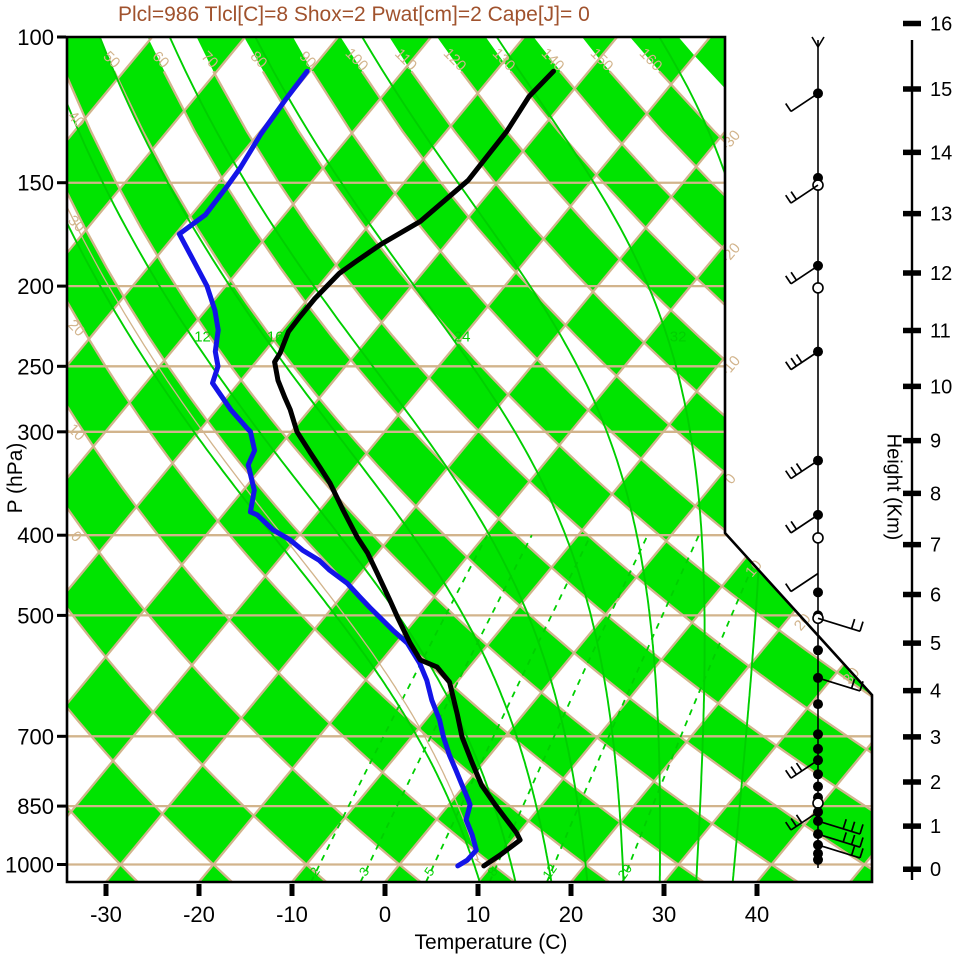 The width and height of the screenshot is (961, 957). What do you see at coordinates (478, 914) in the screenshot?
I see `temperature-tick-label: 10` at bounding box center [478, 914].